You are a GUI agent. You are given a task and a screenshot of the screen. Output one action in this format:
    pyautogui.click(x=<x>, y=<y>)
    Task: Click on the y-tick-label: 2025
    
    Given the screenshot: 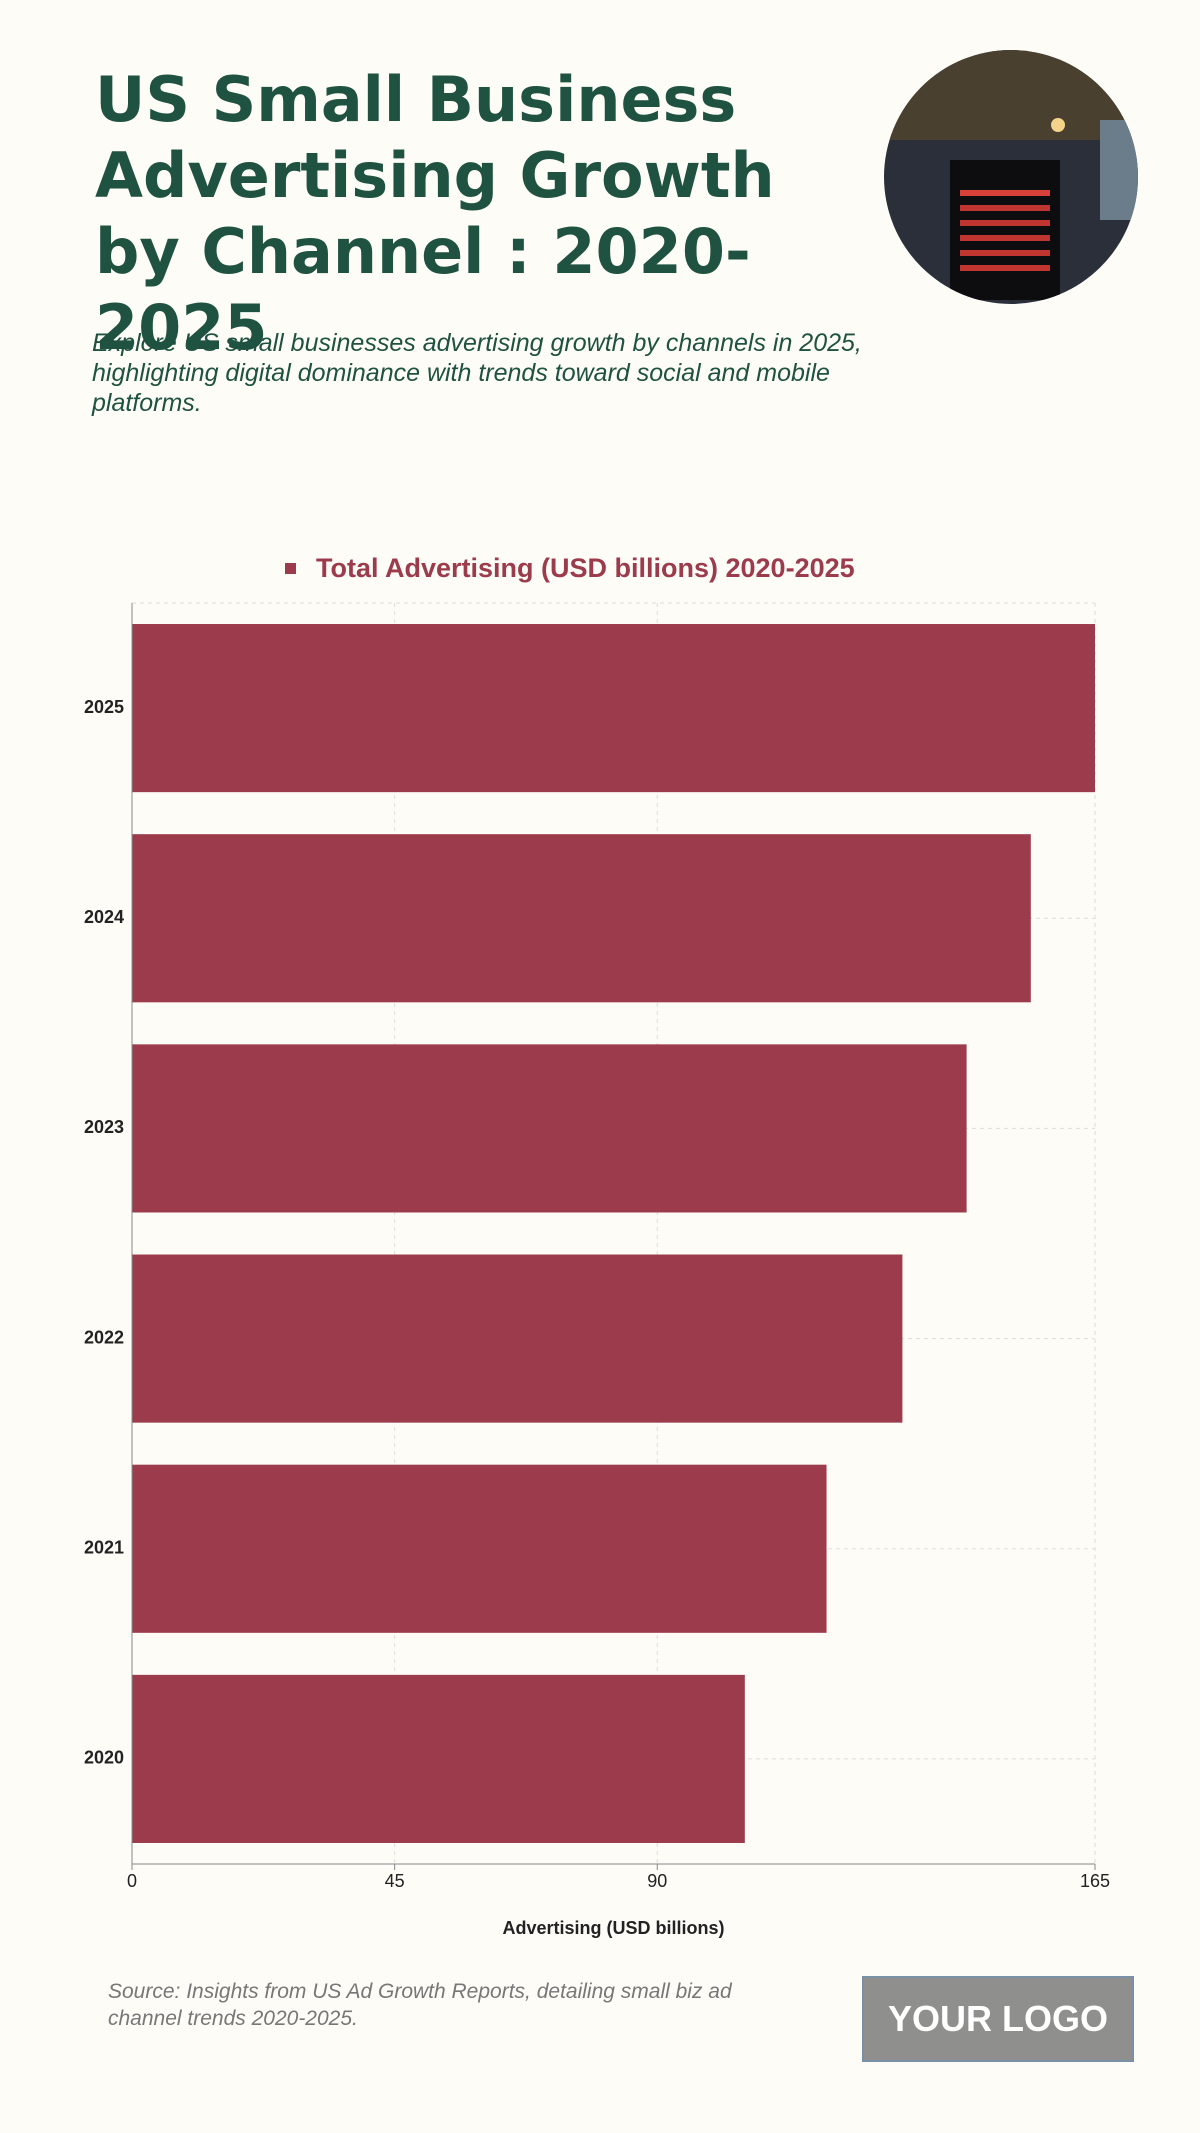 What is the action you would take?
    pyautogui.click(x=104, y=707)
    